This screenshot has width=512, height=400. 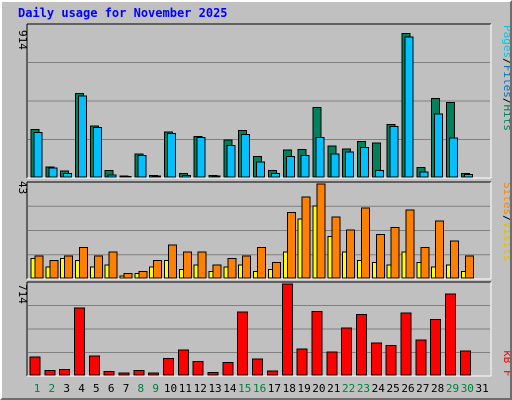 I want to click on day-label: 22, so click(x=348, y=388).